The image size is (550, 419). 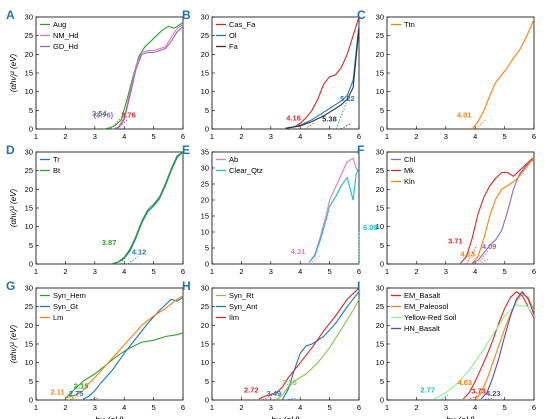 What do you see at coordinates (234, 317) in the screenshot?
I see `legend-entry: Ilm` at bounding box center [234, 317].